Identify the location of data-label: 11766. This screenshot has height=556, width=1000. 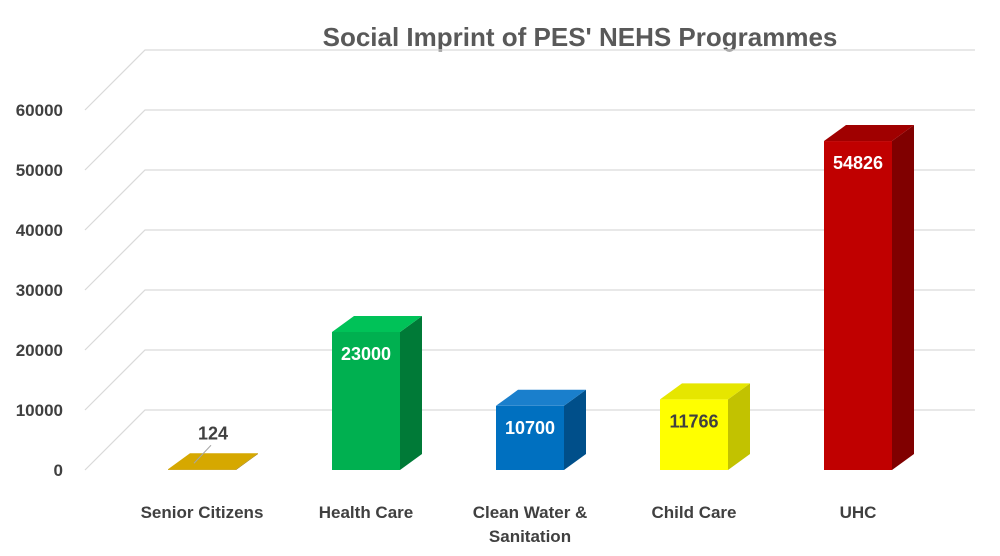
(693, 421).